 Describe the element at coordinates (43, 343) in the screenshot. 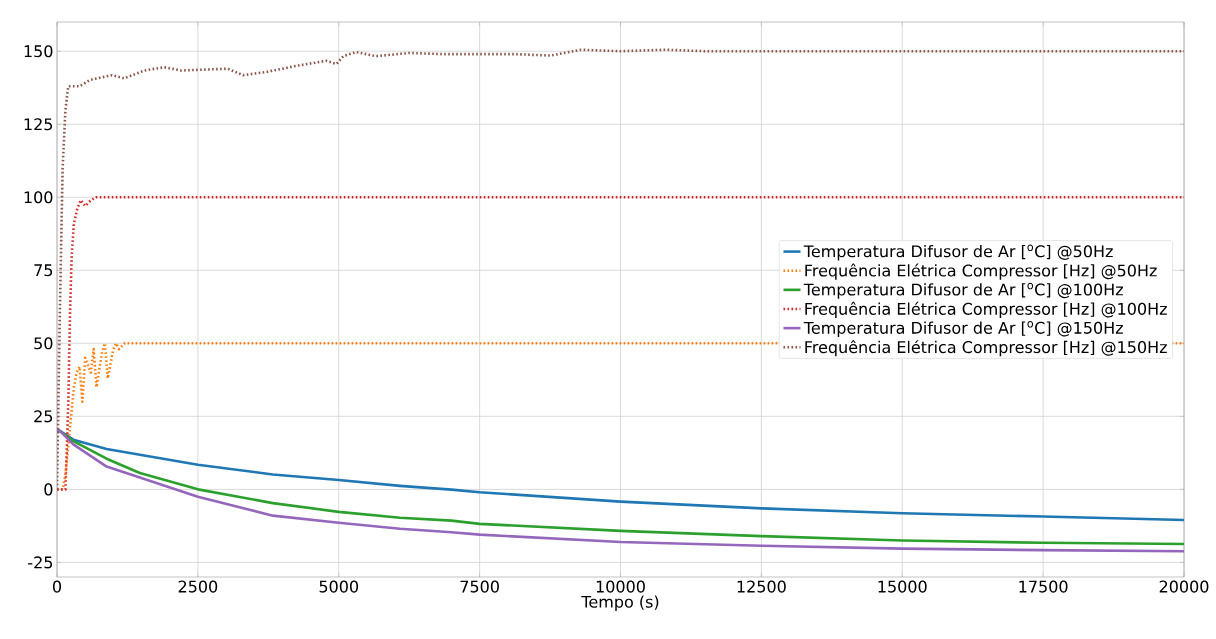

I see `y-tick-label: 50` at that location.